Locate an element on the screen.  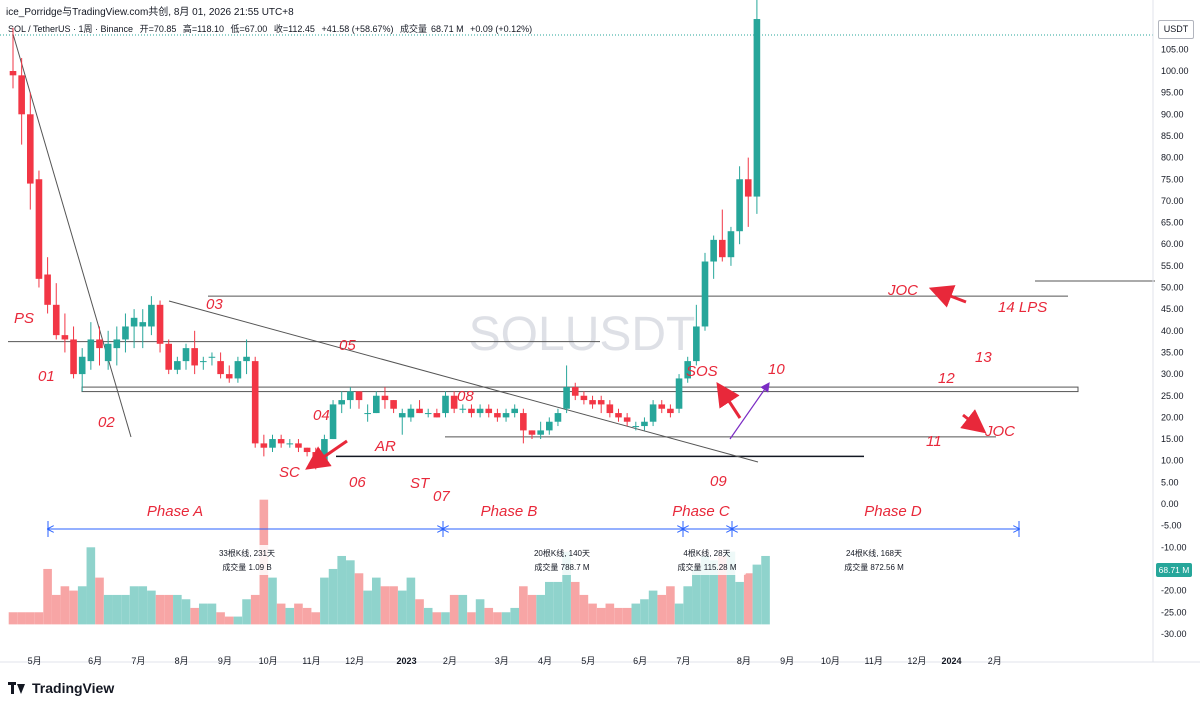
tradingview-logo: TradingView is located at coordinates (61, 688).